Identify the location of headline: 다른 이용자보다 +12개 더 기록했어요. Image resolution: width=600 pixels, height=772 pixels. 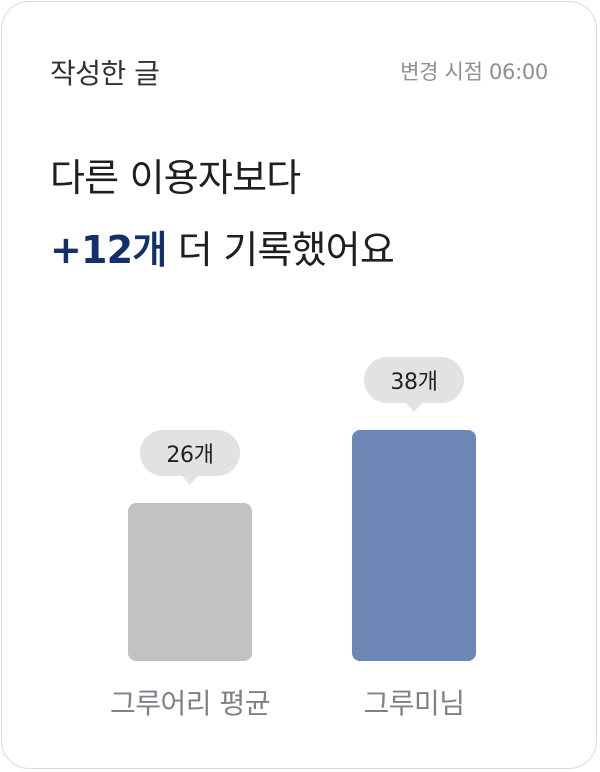
(222, 214).